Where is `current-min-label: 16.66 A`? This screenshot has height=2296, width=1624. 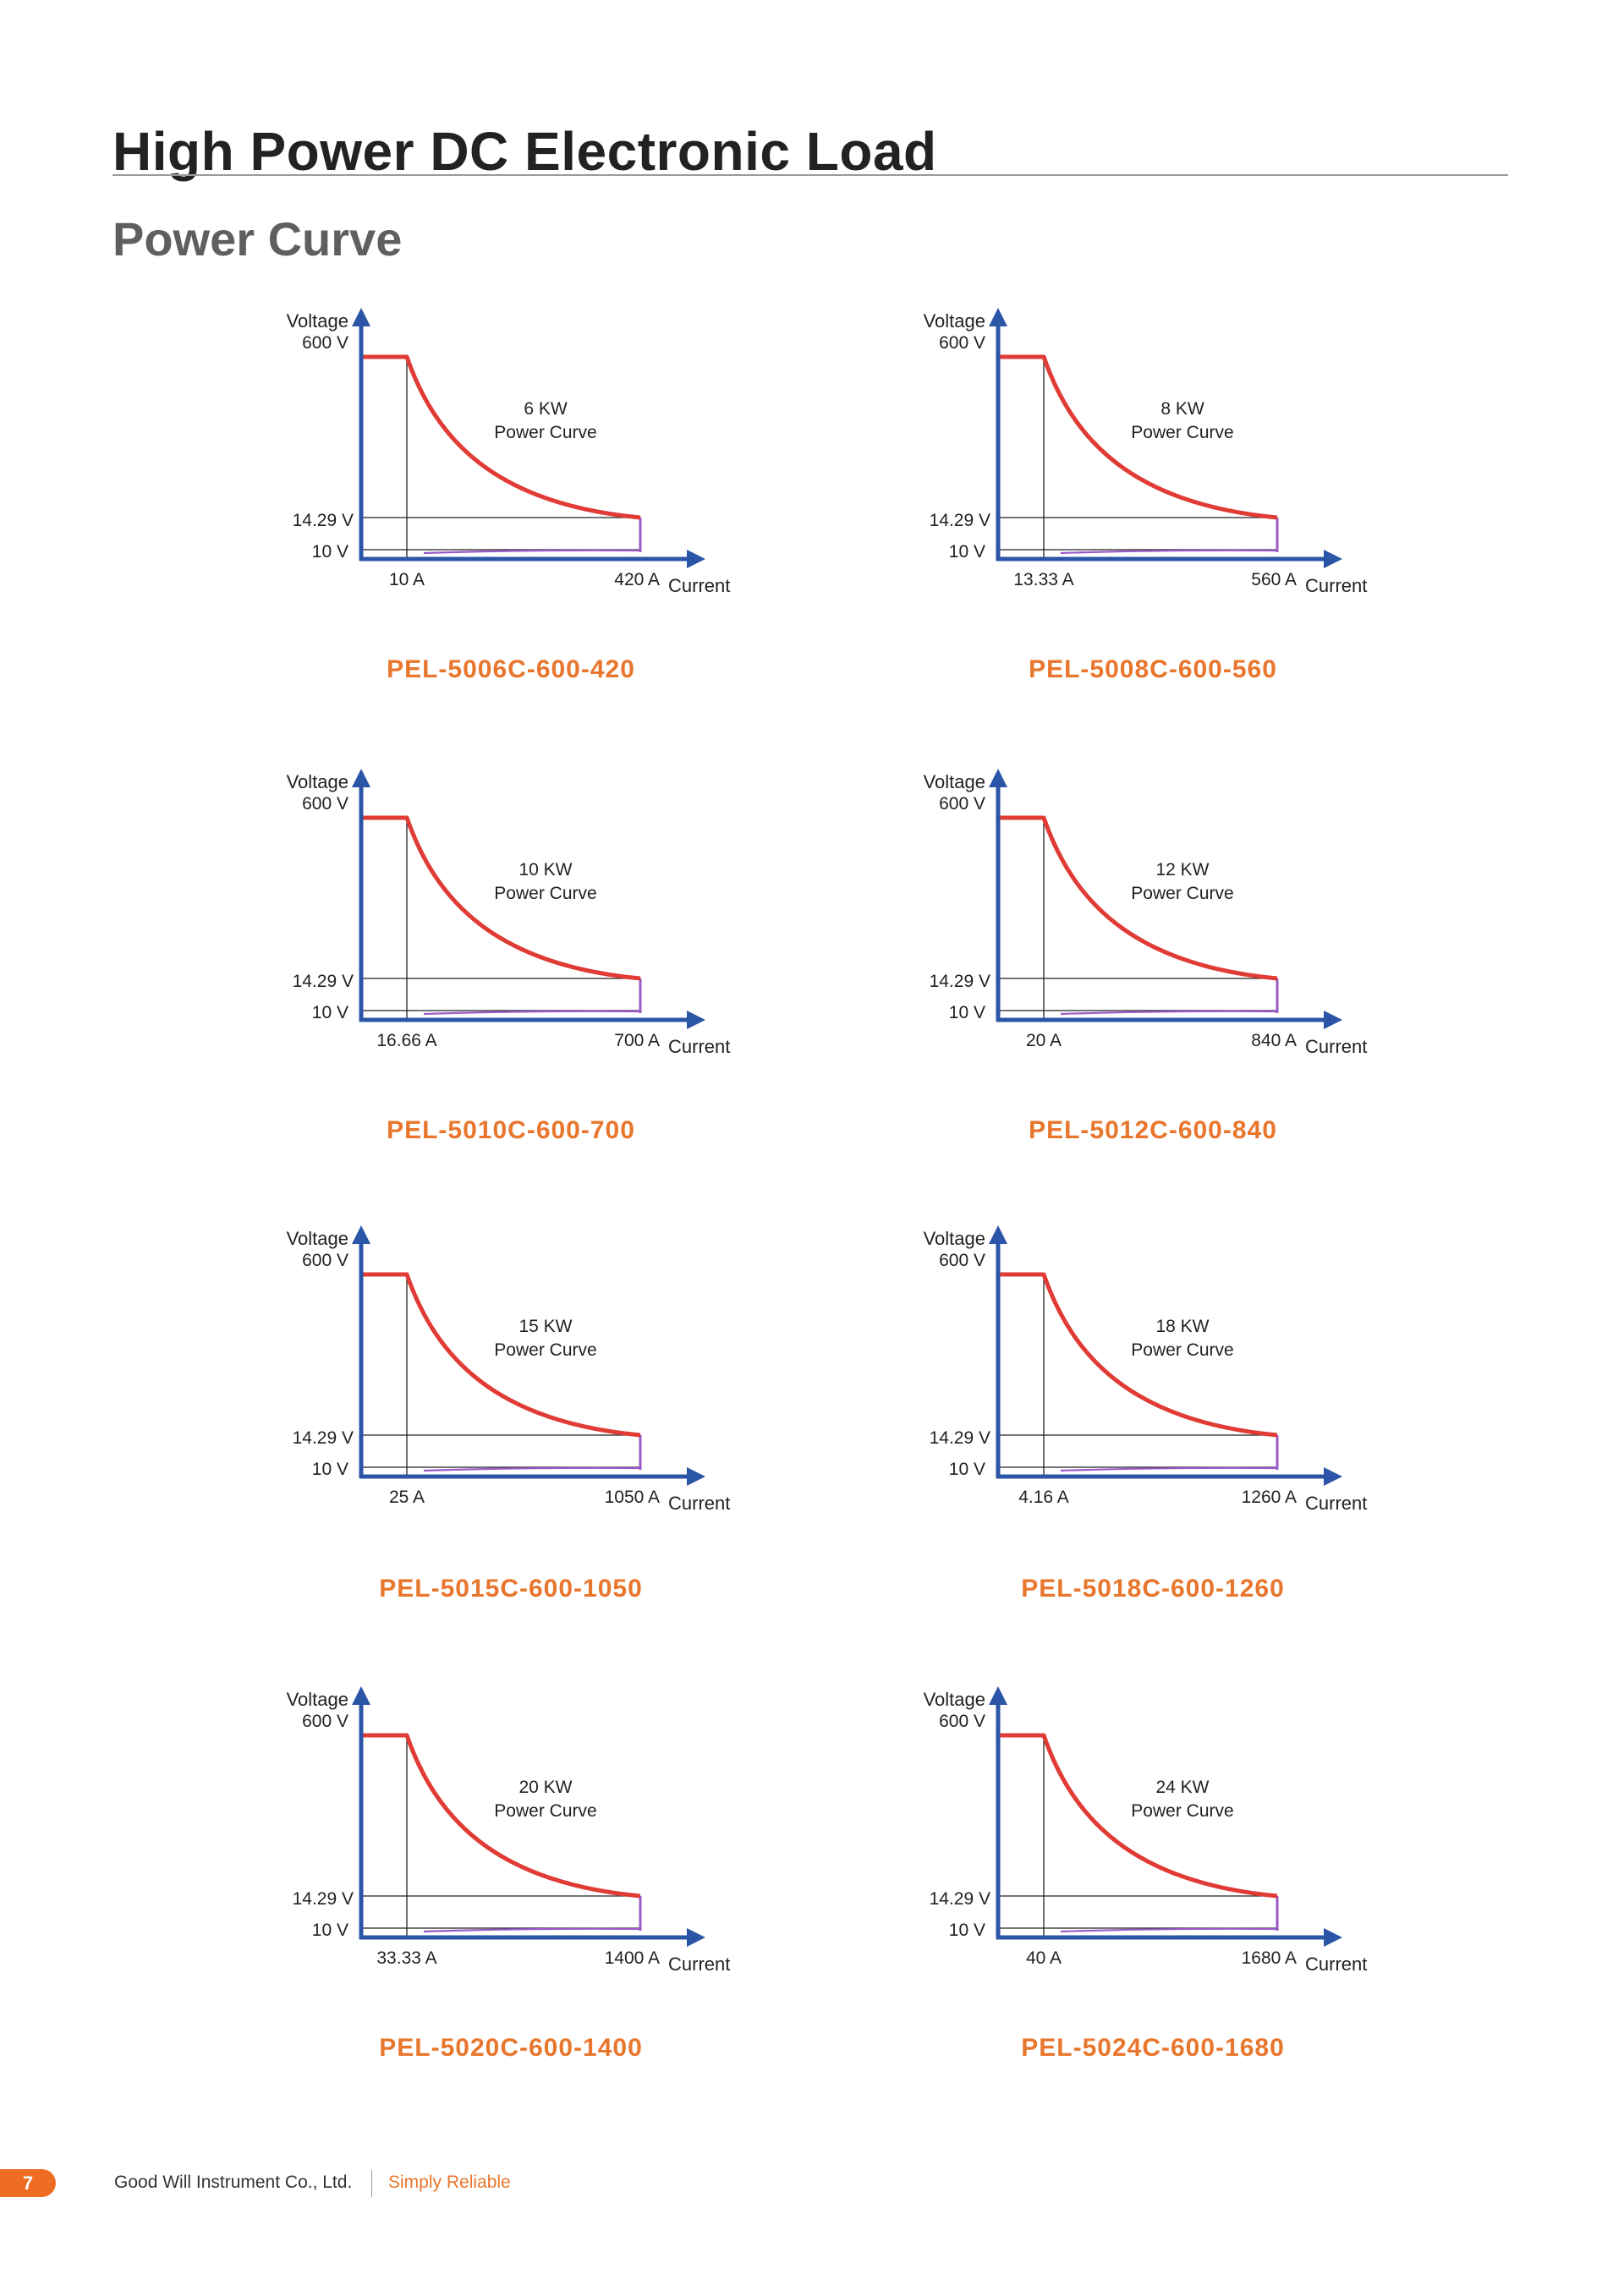 current-min-label: 16.66 A is located at coordinates (406, 1040).